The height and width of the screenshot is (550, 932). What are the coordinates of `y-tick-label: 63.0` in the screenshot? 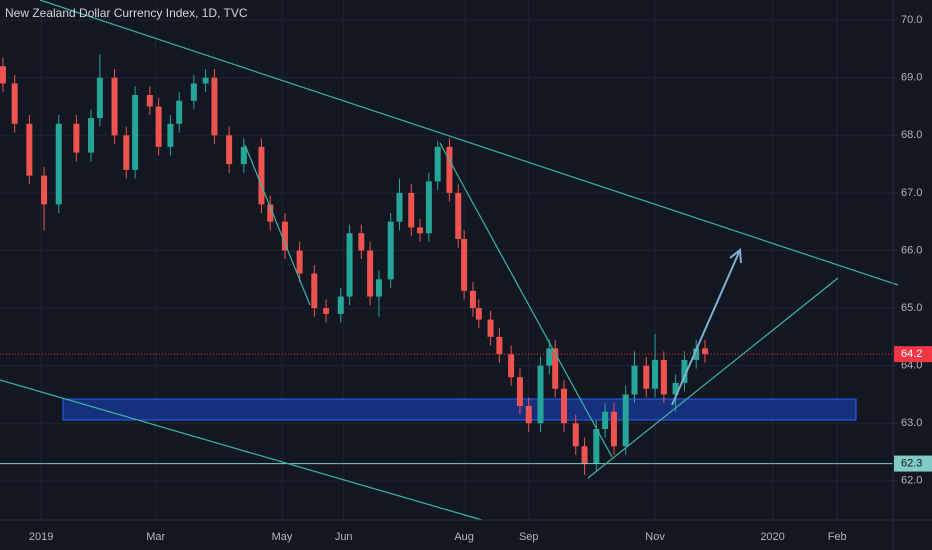 It's located at (911, 423).